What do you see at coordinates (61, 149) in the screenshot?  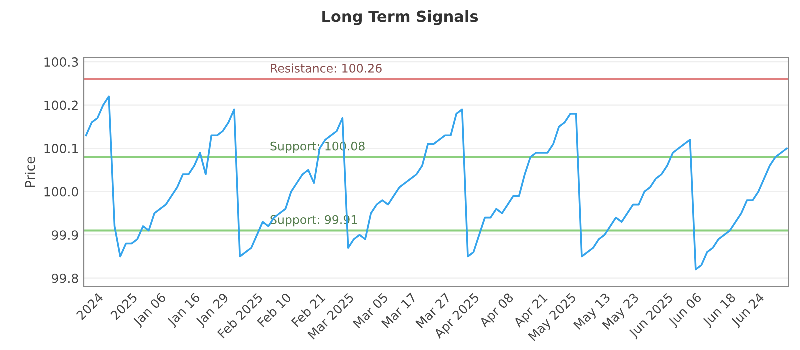 I see `y-tick-label: 100.1` at bounding box center [61, 149].